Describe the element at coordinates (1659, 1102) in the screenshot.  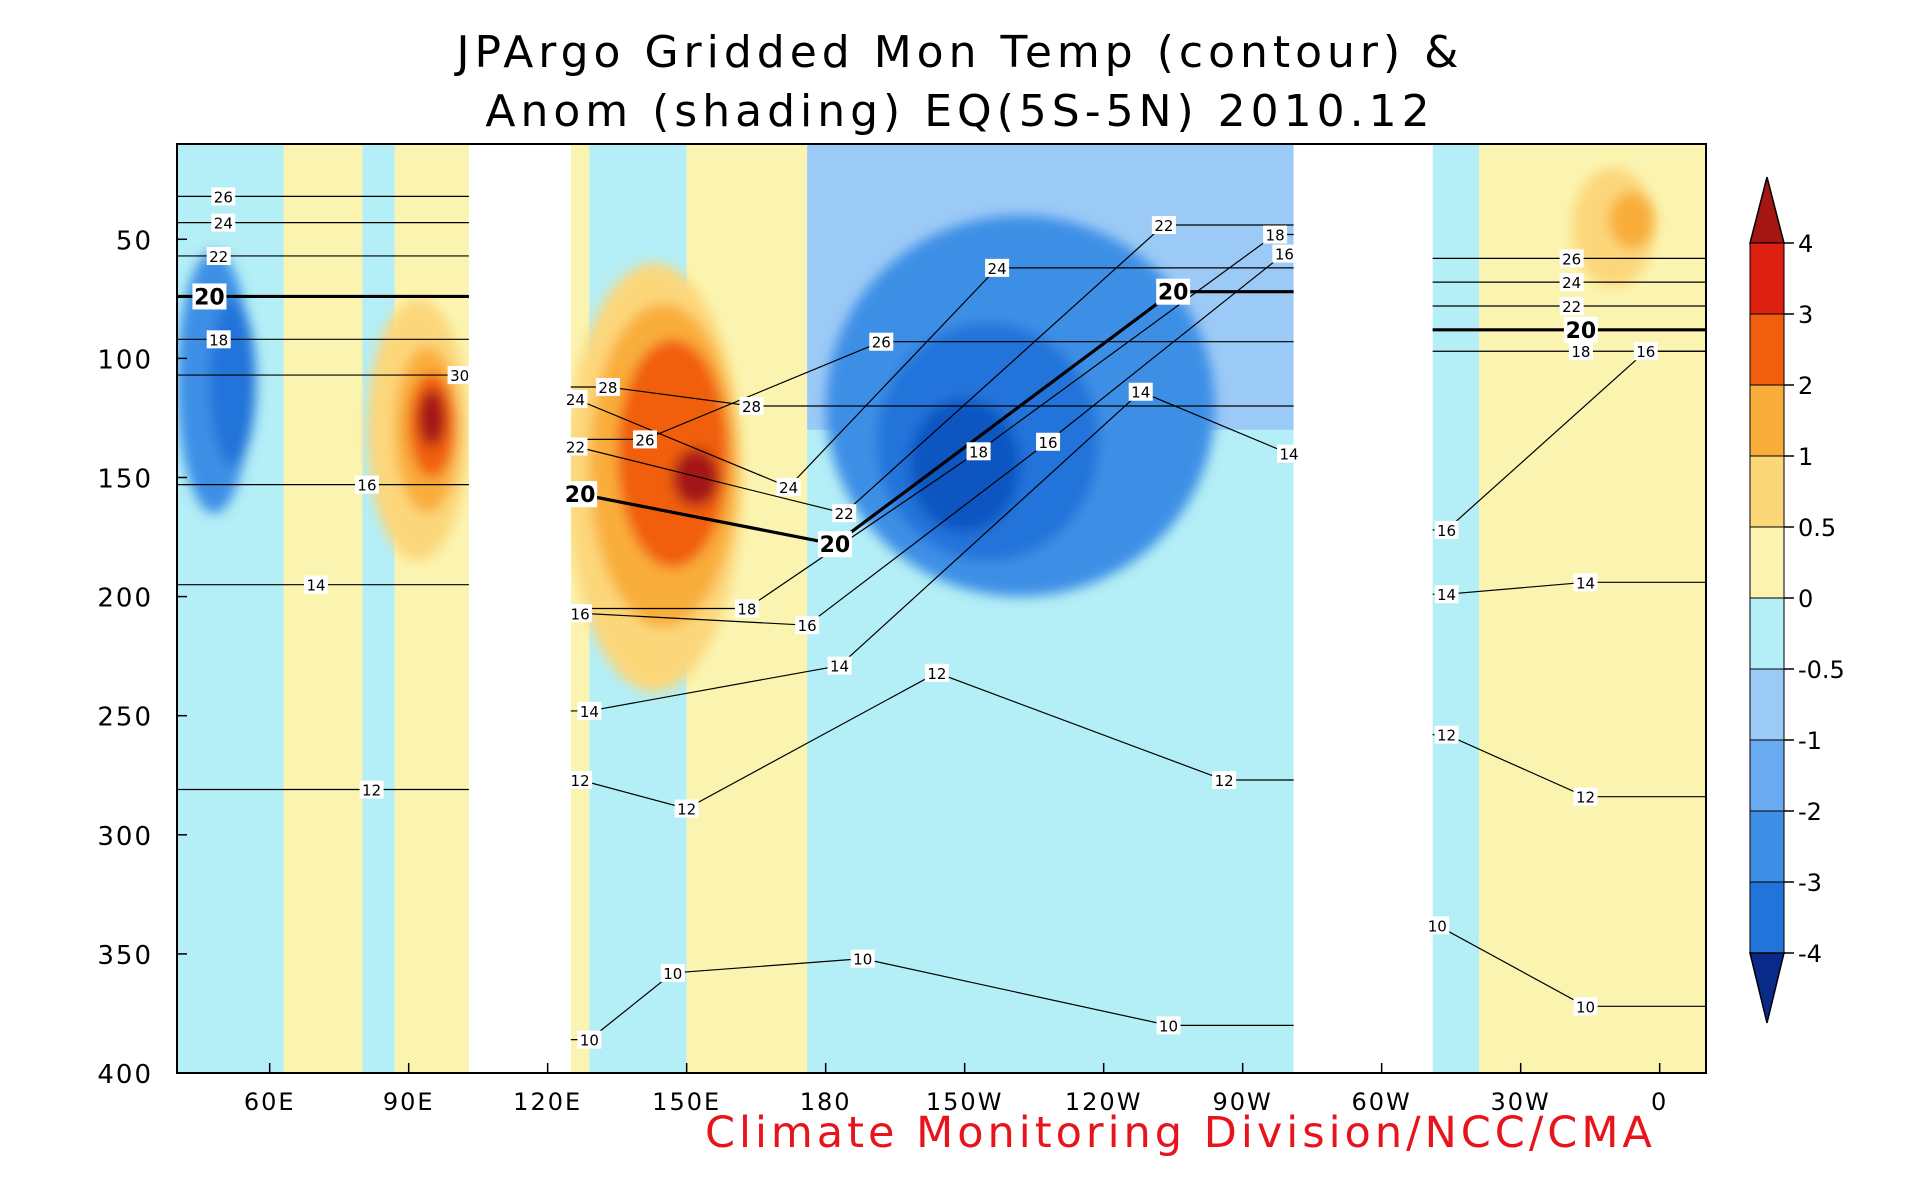
I see `x-tick-label: 0` at that location.